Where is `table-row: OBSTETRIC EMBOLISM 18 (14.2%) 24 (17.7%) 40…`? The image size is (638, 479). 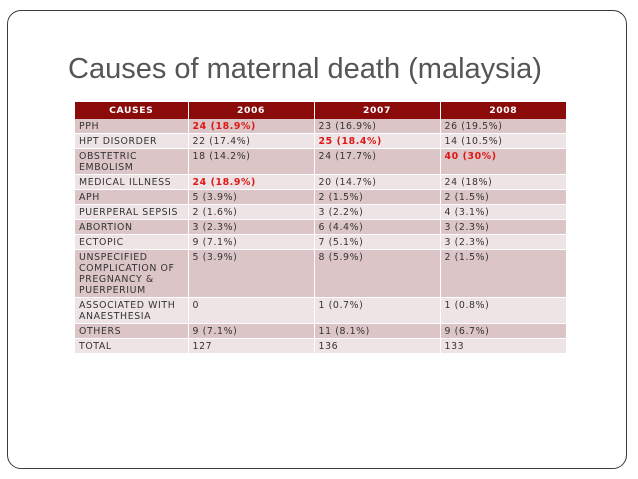 table-row: OBSTETRIC EMBOLISM 18 (14.2%) 24 (17.7%) 40… is located at coordinates (320, 161).